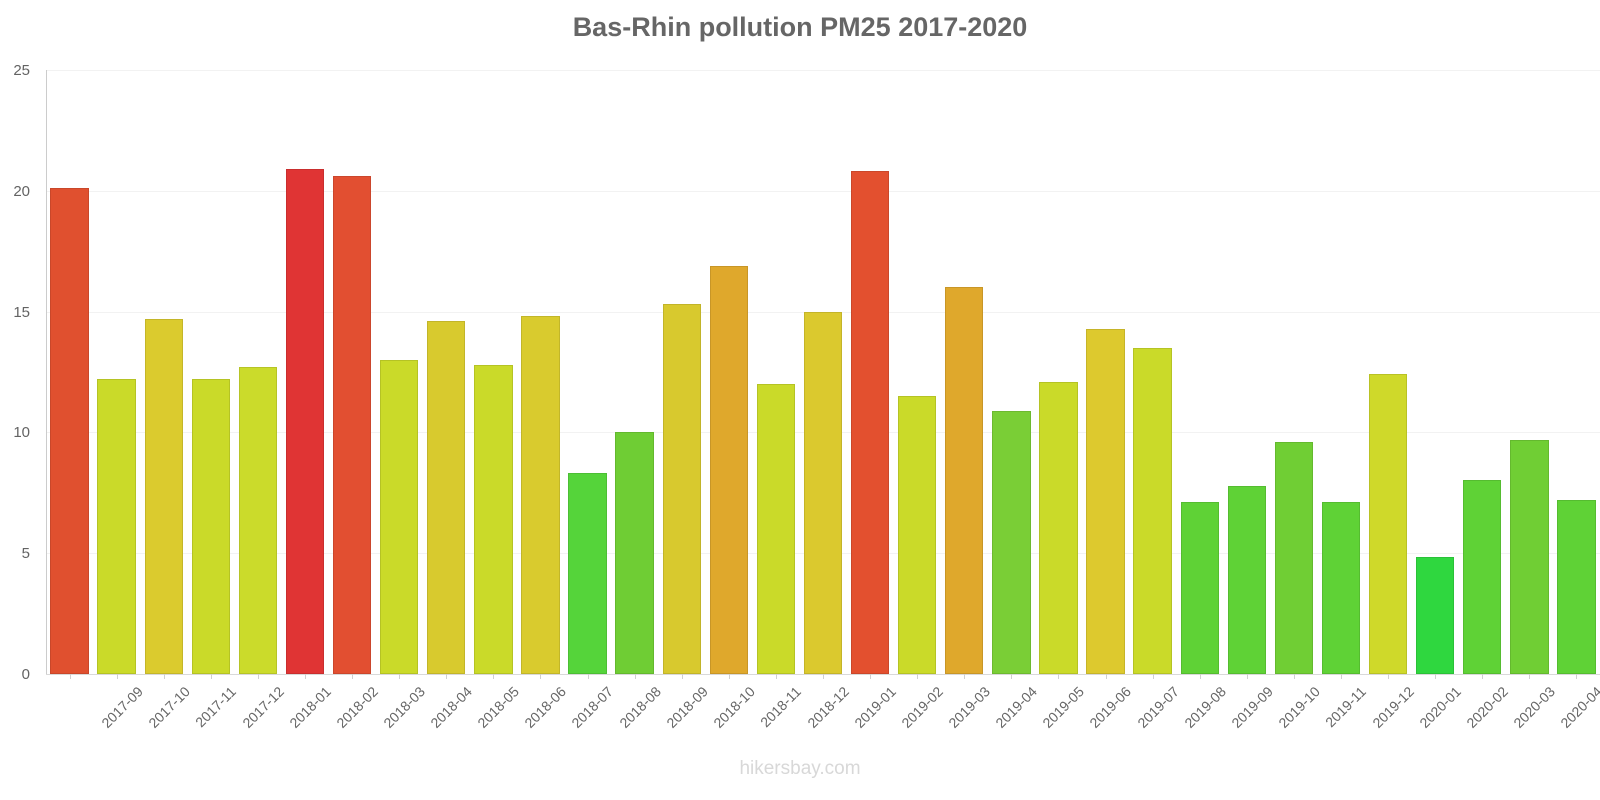 The height and width of the screenshot is (800, 1600). What do you see at coordinates (1299, 707) in the screenshot?
I see `x-axis-tick-label: 2019-10` at bounding box center [1299, 707].